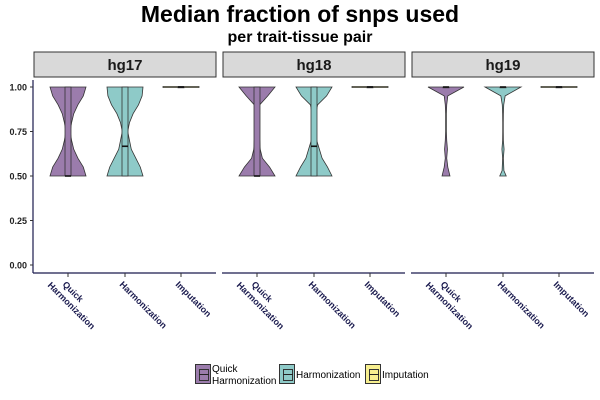 Image resolution: width=600 pixels, height=400 pixels. What do you see at coordinates (18, 266) in the screenshot?
I see `y-tick-label: 0.00` at bounding box center [18, 266].